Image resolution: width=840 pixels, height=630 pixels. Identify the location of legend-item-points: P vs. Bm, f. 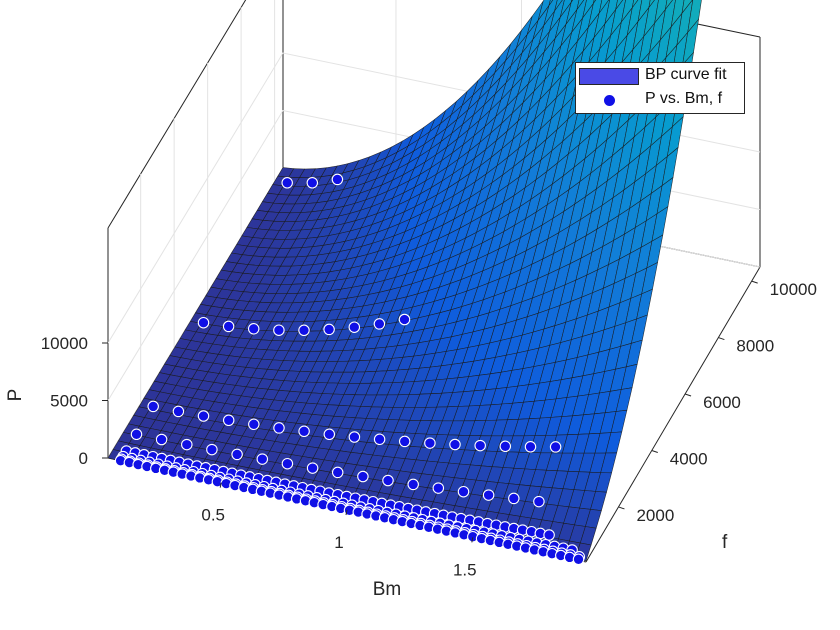
(660, 100).